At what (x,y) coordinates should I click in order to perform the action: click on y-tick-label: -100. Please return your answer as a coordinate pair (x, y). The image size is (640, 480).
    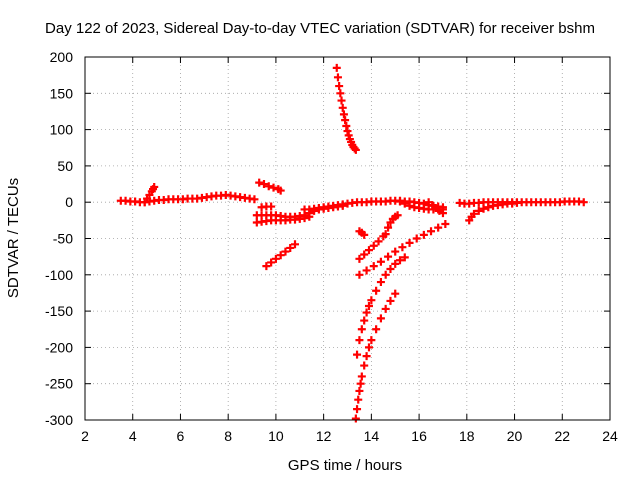
    Looking at the image, I should click on (59, 275).